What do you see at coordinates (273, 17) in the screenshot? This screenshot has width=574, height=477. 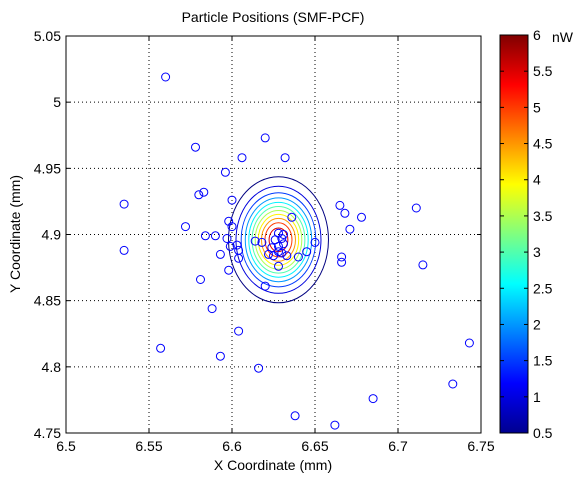 I see `chart-title: Particle Positions (SMF-PCF)` at bounding box center [273, 17].